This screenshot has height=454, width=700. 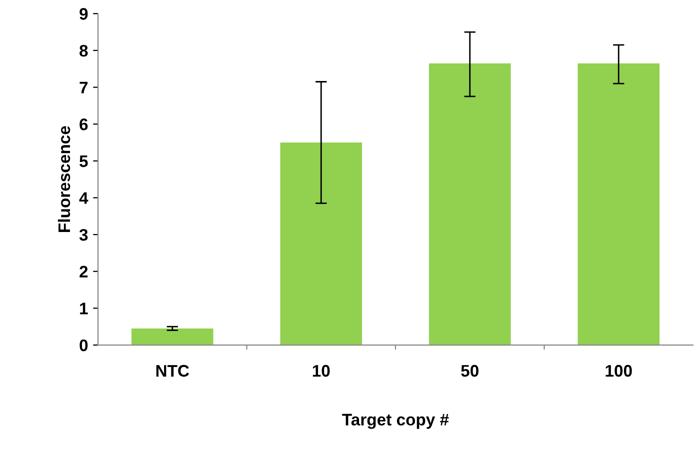 What do you see at coordinates (84, 308) in the screenshot?
I see `y-tick-label: 1` at bounding box center [84, 308].